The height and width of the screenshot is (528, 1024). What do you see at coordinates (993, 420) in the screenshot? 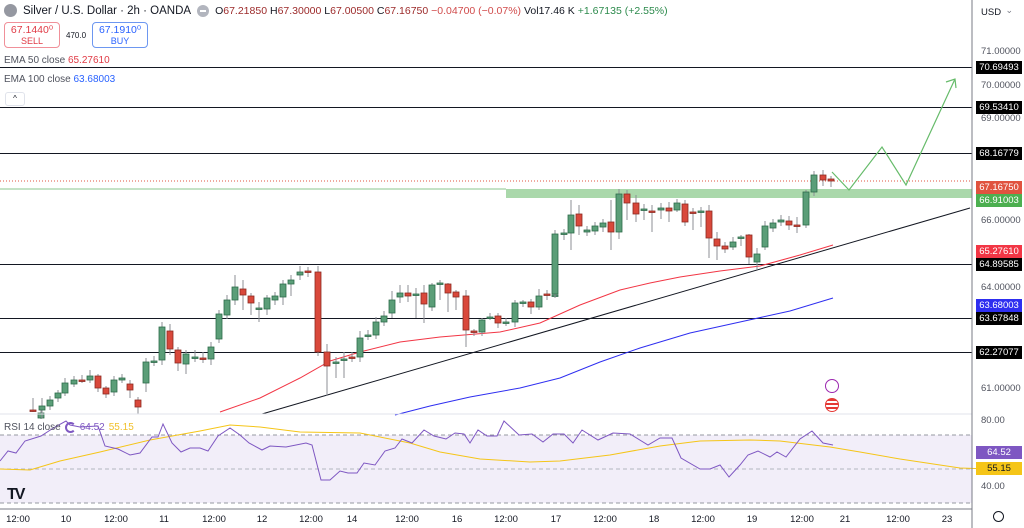
I see `price-axis-tick: 80.00` at bounding box center [993, 420].